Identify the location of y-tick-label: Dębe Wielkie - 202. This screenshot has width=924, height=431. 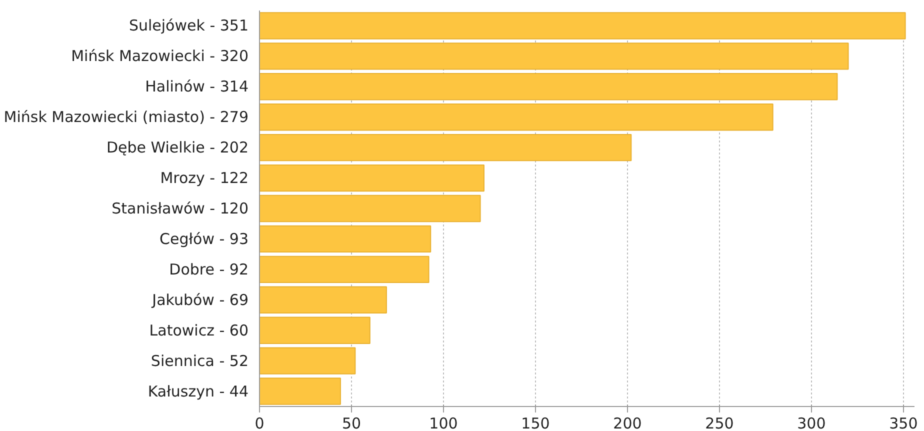
(177, 147).